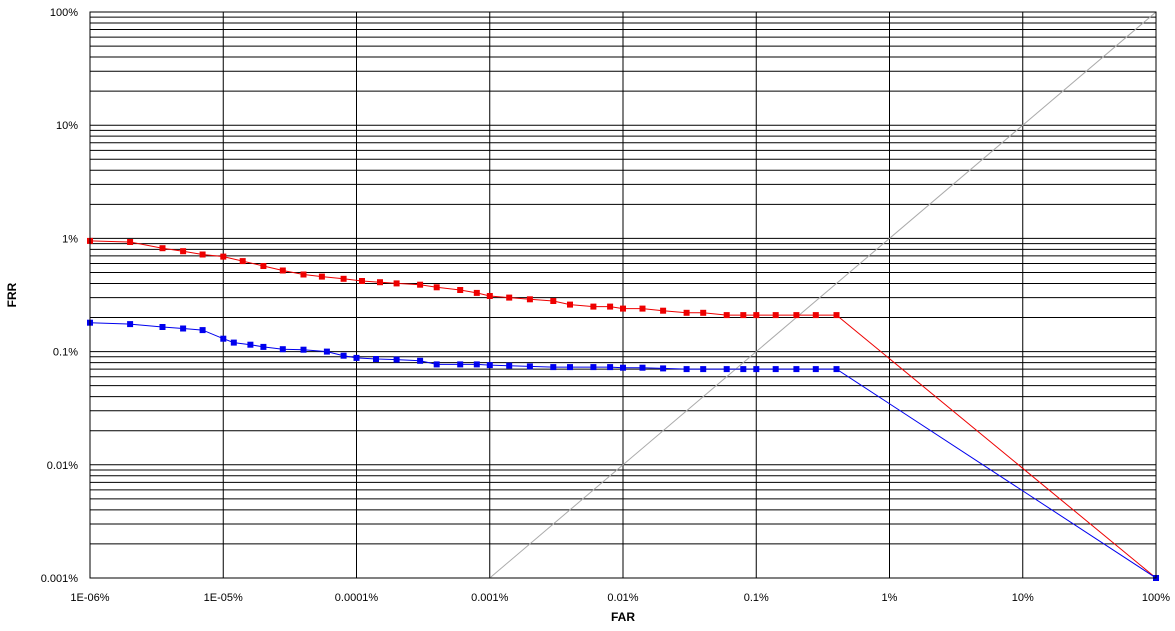 The image size is (1175, 631). I want to click on y-tick-labels: 0.001% 0.01% 0.1% 1% 10% 100%, so click(60, 296).